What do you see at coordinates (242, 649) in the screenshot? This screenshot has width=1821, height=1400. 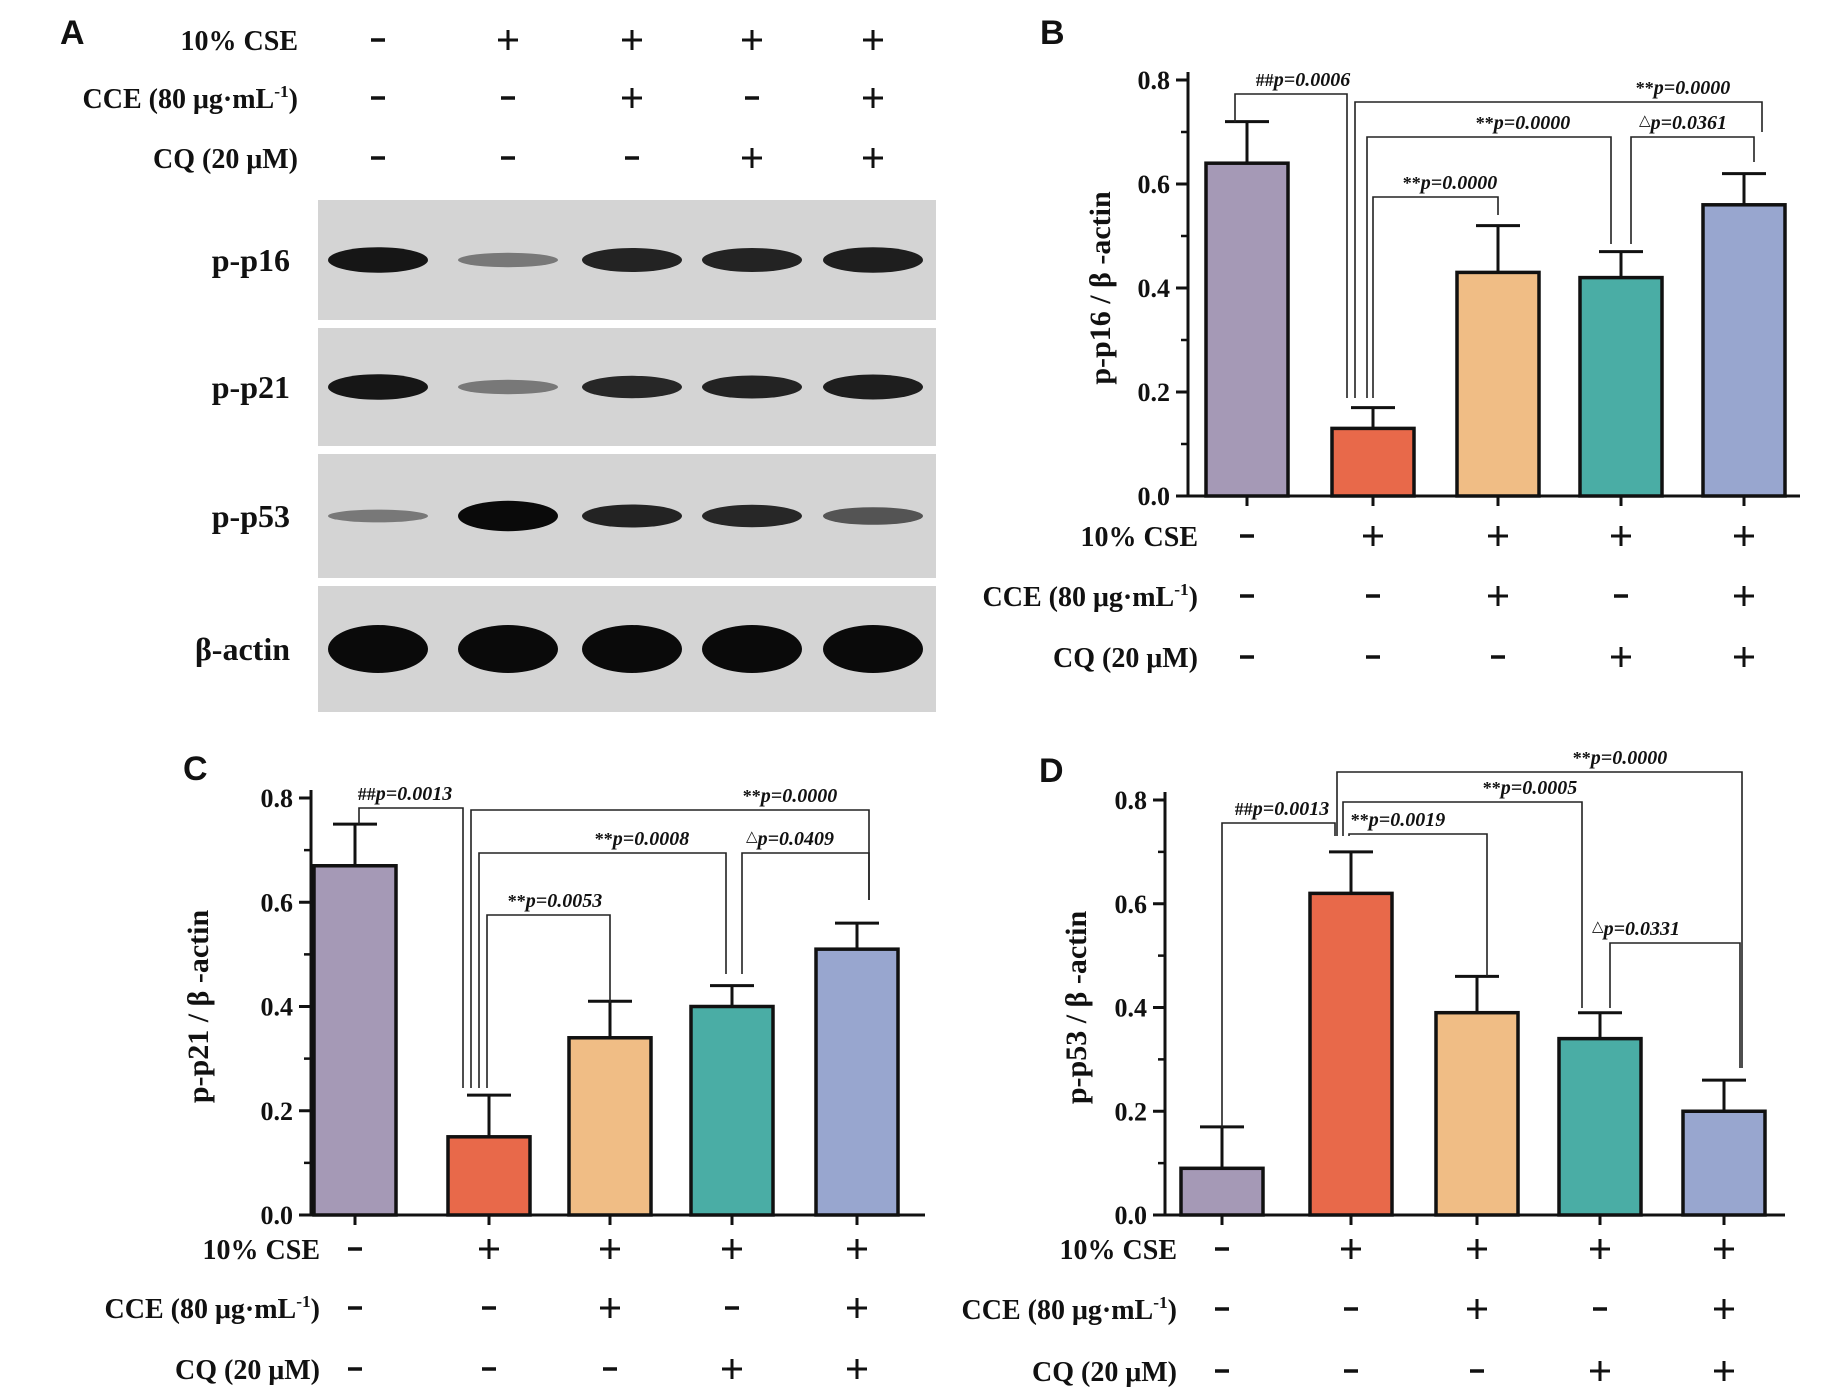 I see `blot-label-3: β-actin` at bounding box center [242, 649].